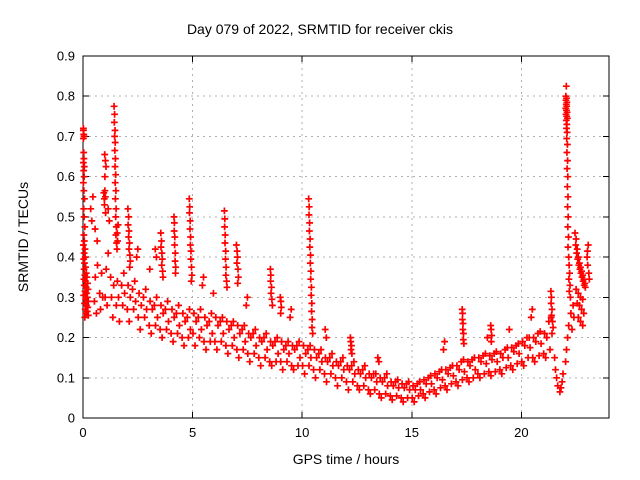  Describe the element at coordinates (71, 418) in the screenshot. I see `y-tick-label: 0` at that location.